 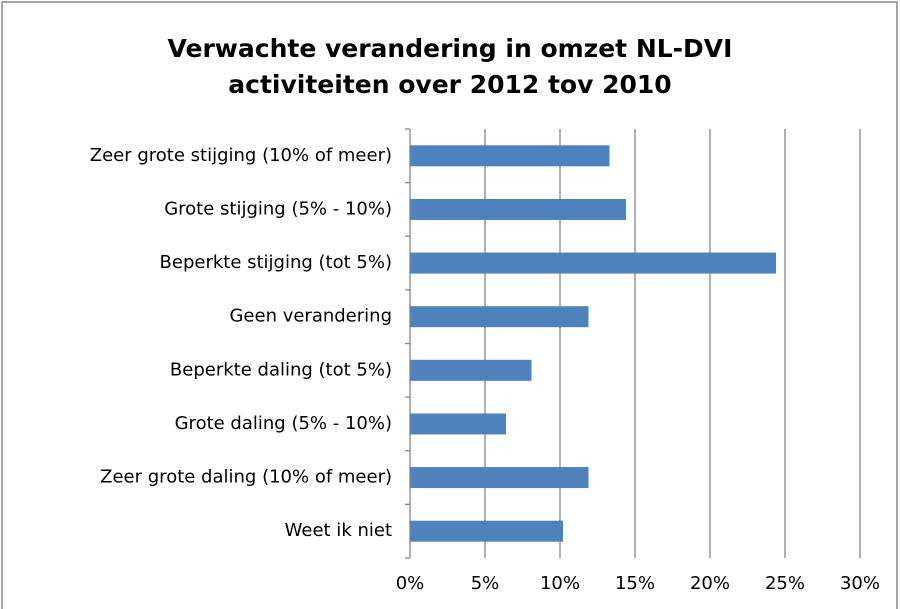 What do you see at coordinates (635, 583) in the screenshot?
I see `x-tick-label: 15%` at bounding box center [635, 583].